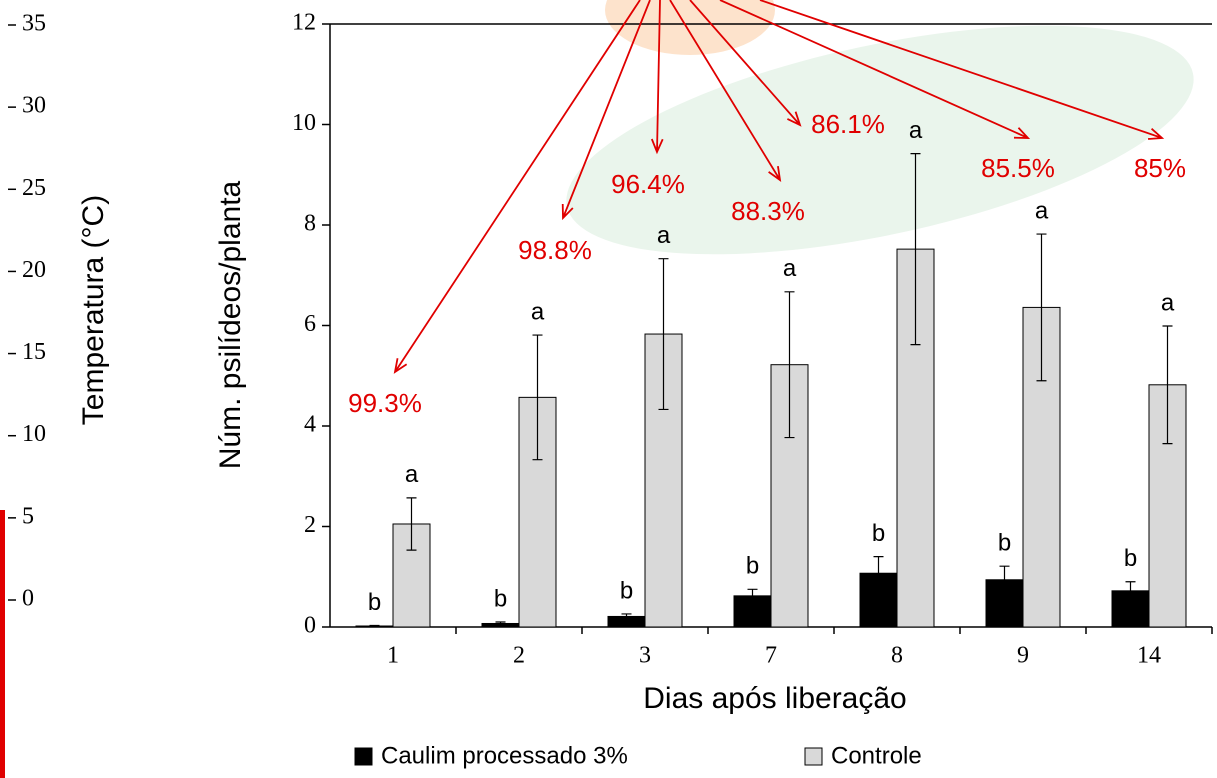 The height and width of the screenshot is (778, 1217). Describe the element at coordinates (34, 352) in the screenshot. I see `temperature-tick-label: 15` at that location.